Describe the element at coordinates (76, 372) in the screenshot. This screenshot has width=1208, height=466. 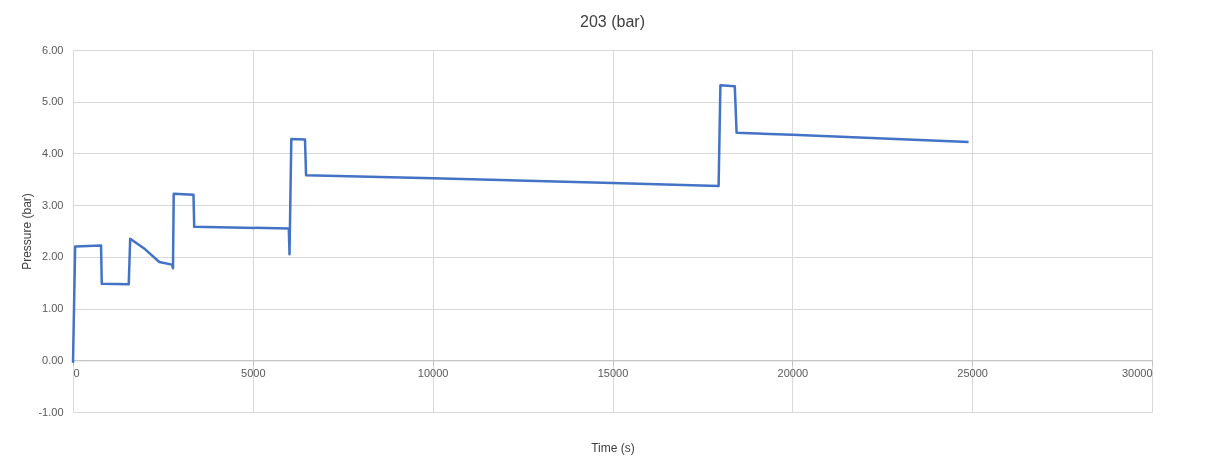
I see `x-tick-label: 0` at that location.